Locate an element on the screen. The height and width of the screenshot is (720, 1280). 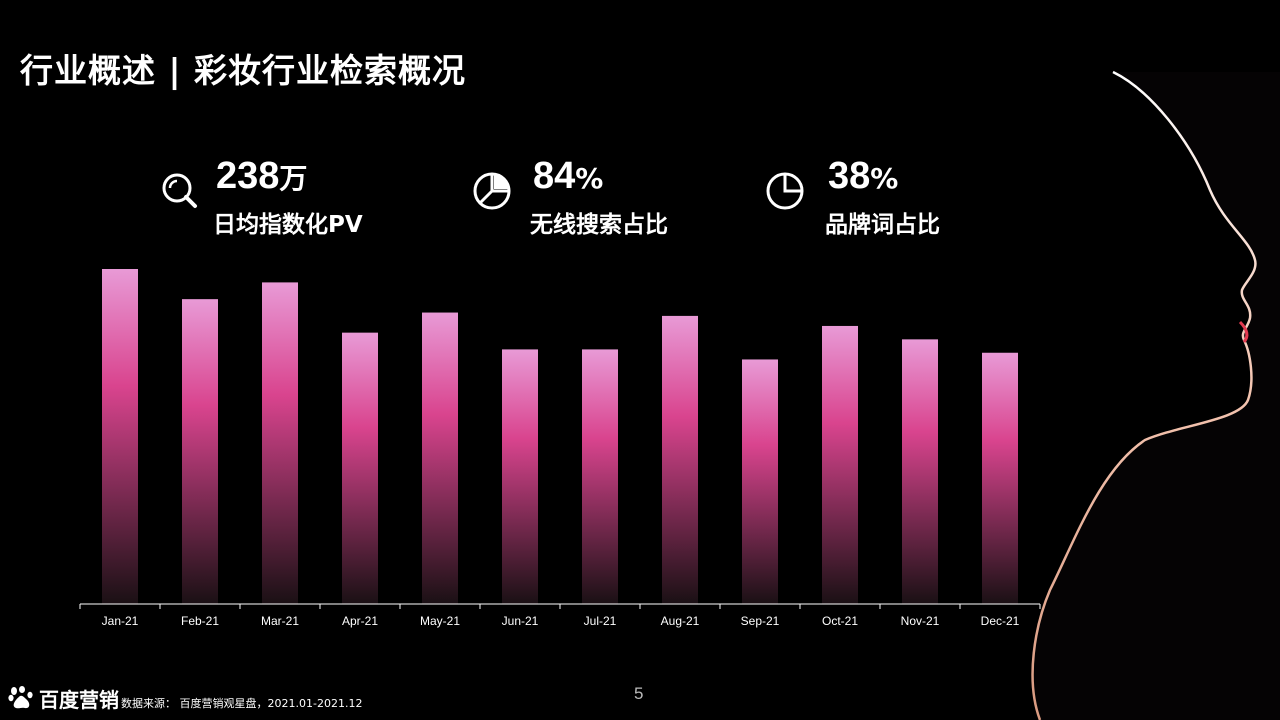
x-tick-label: Oct-21 is located at coordinates (840, 621).